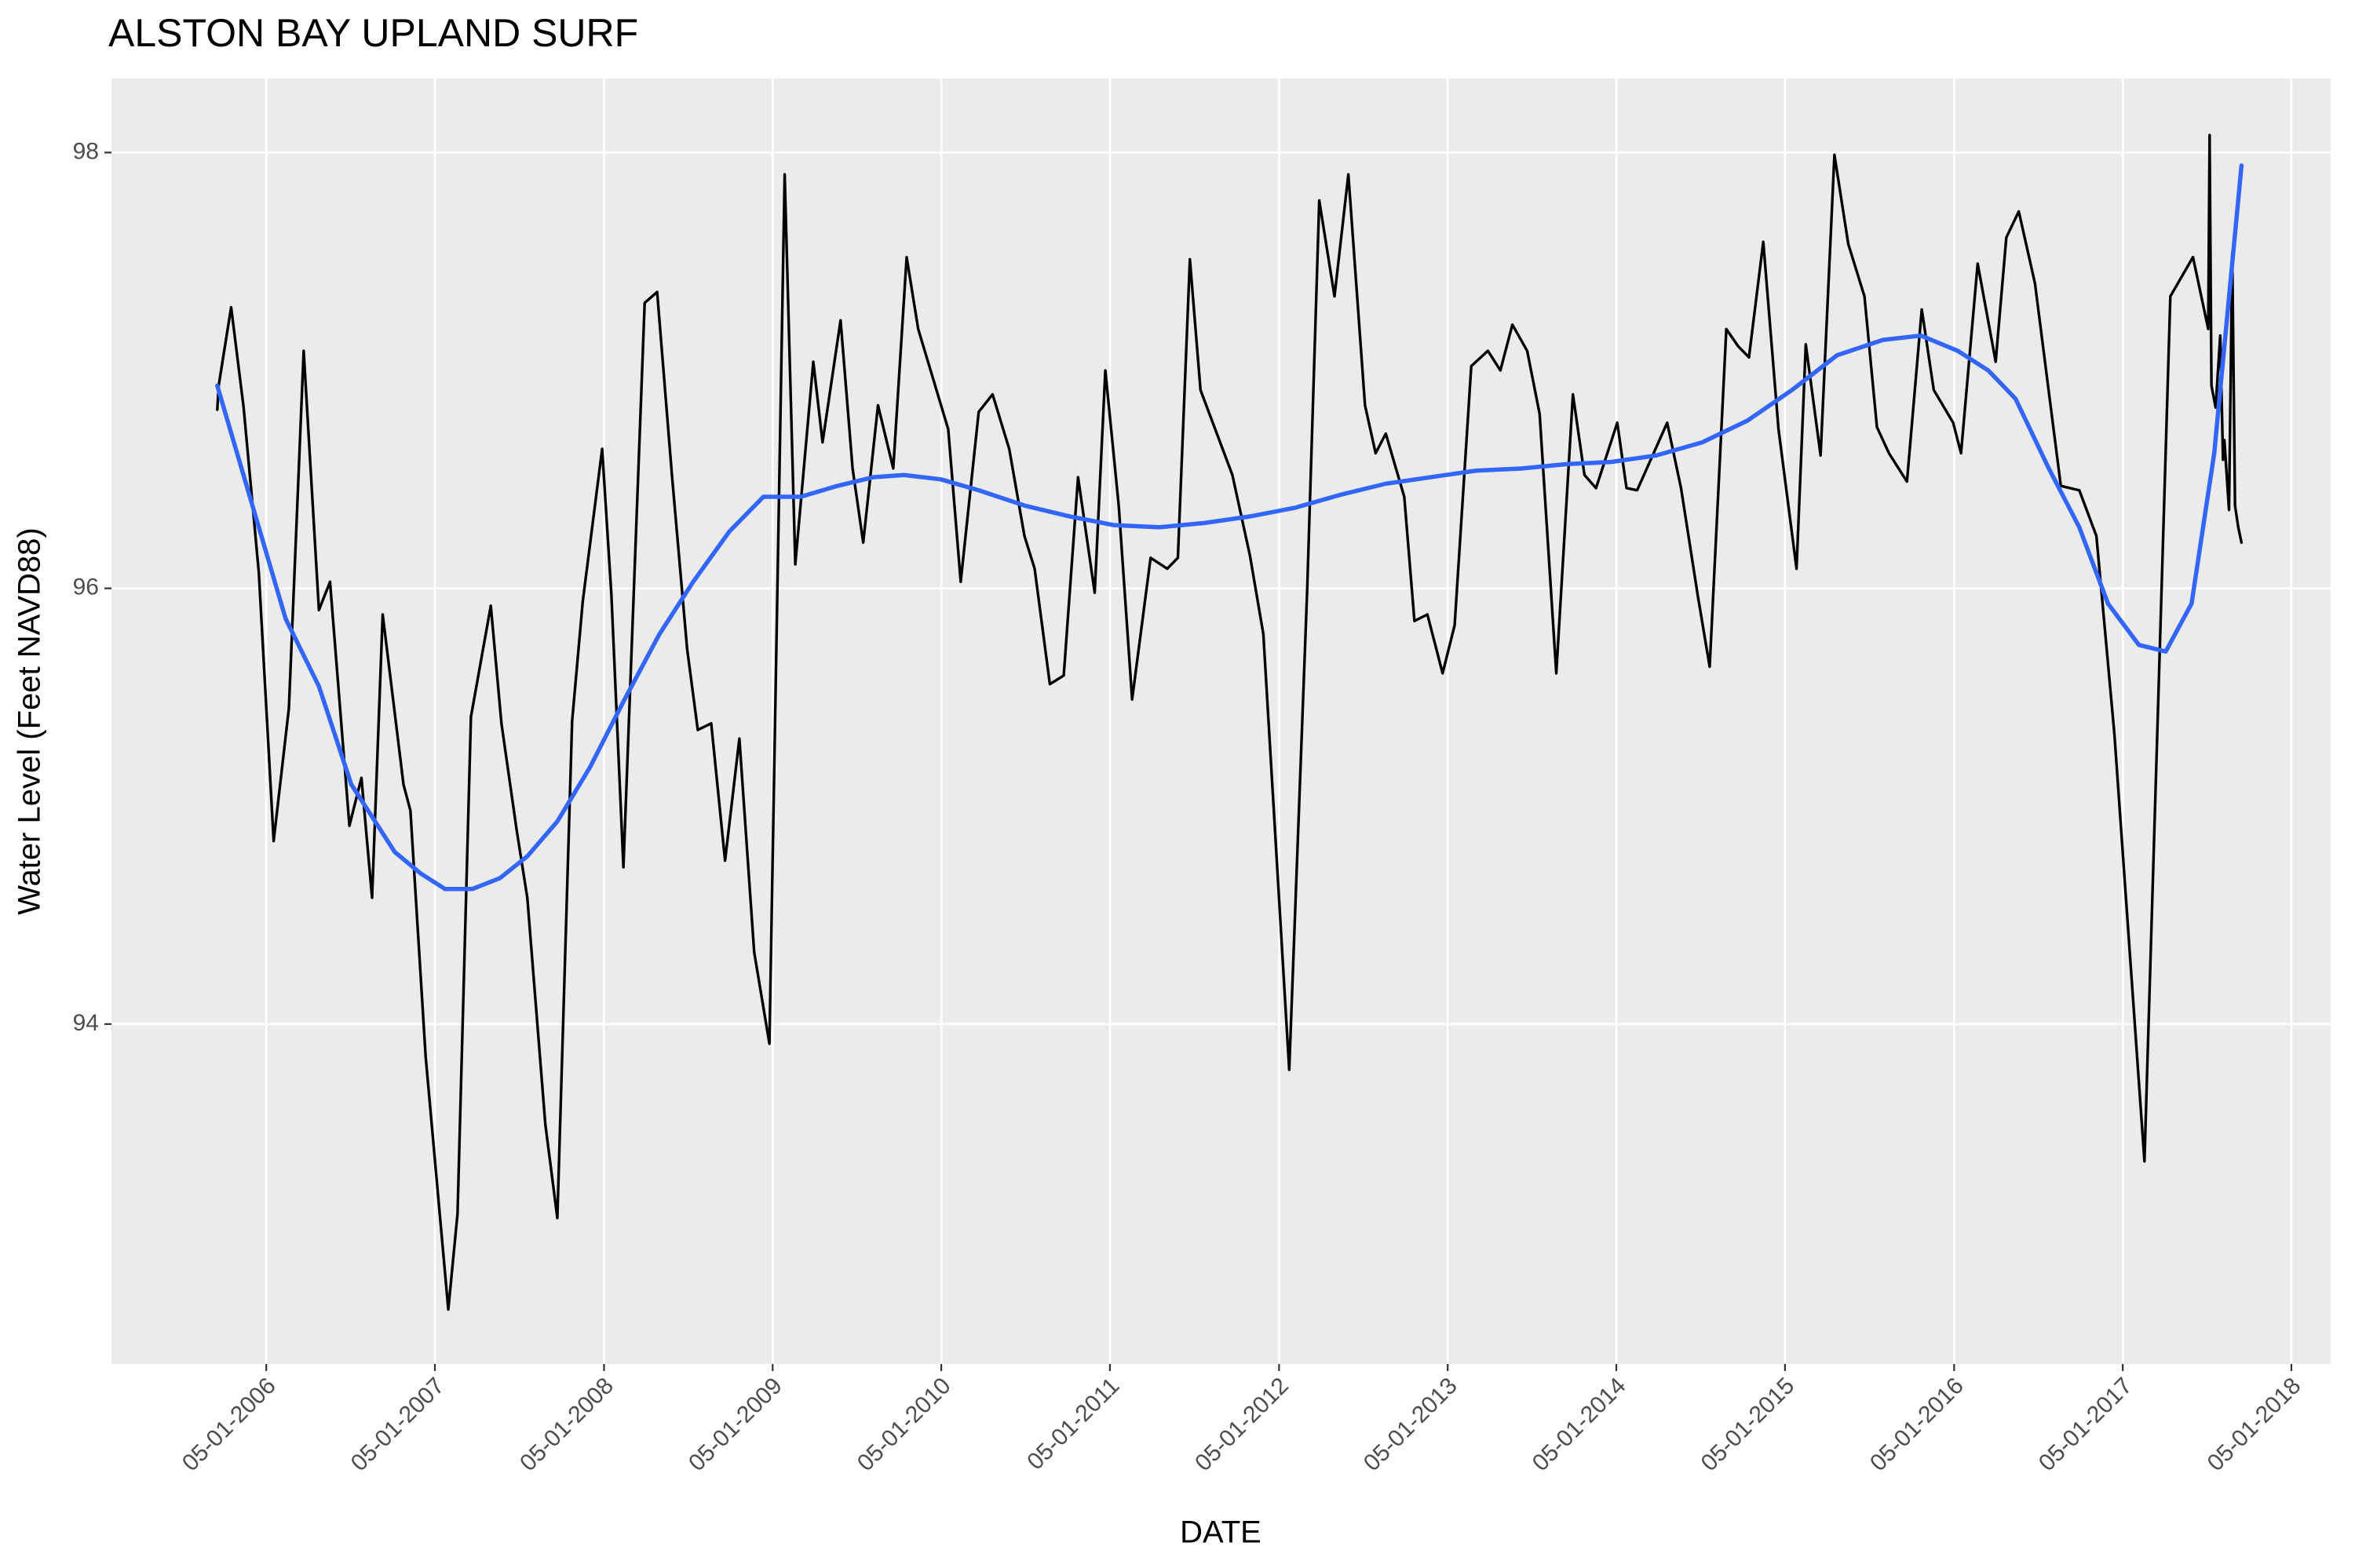  What do you see at coordinates (1748, 1424) in the screenshot?
I see `x-tick-label: 05-01-2015` at bounding box center [1748, 1424].